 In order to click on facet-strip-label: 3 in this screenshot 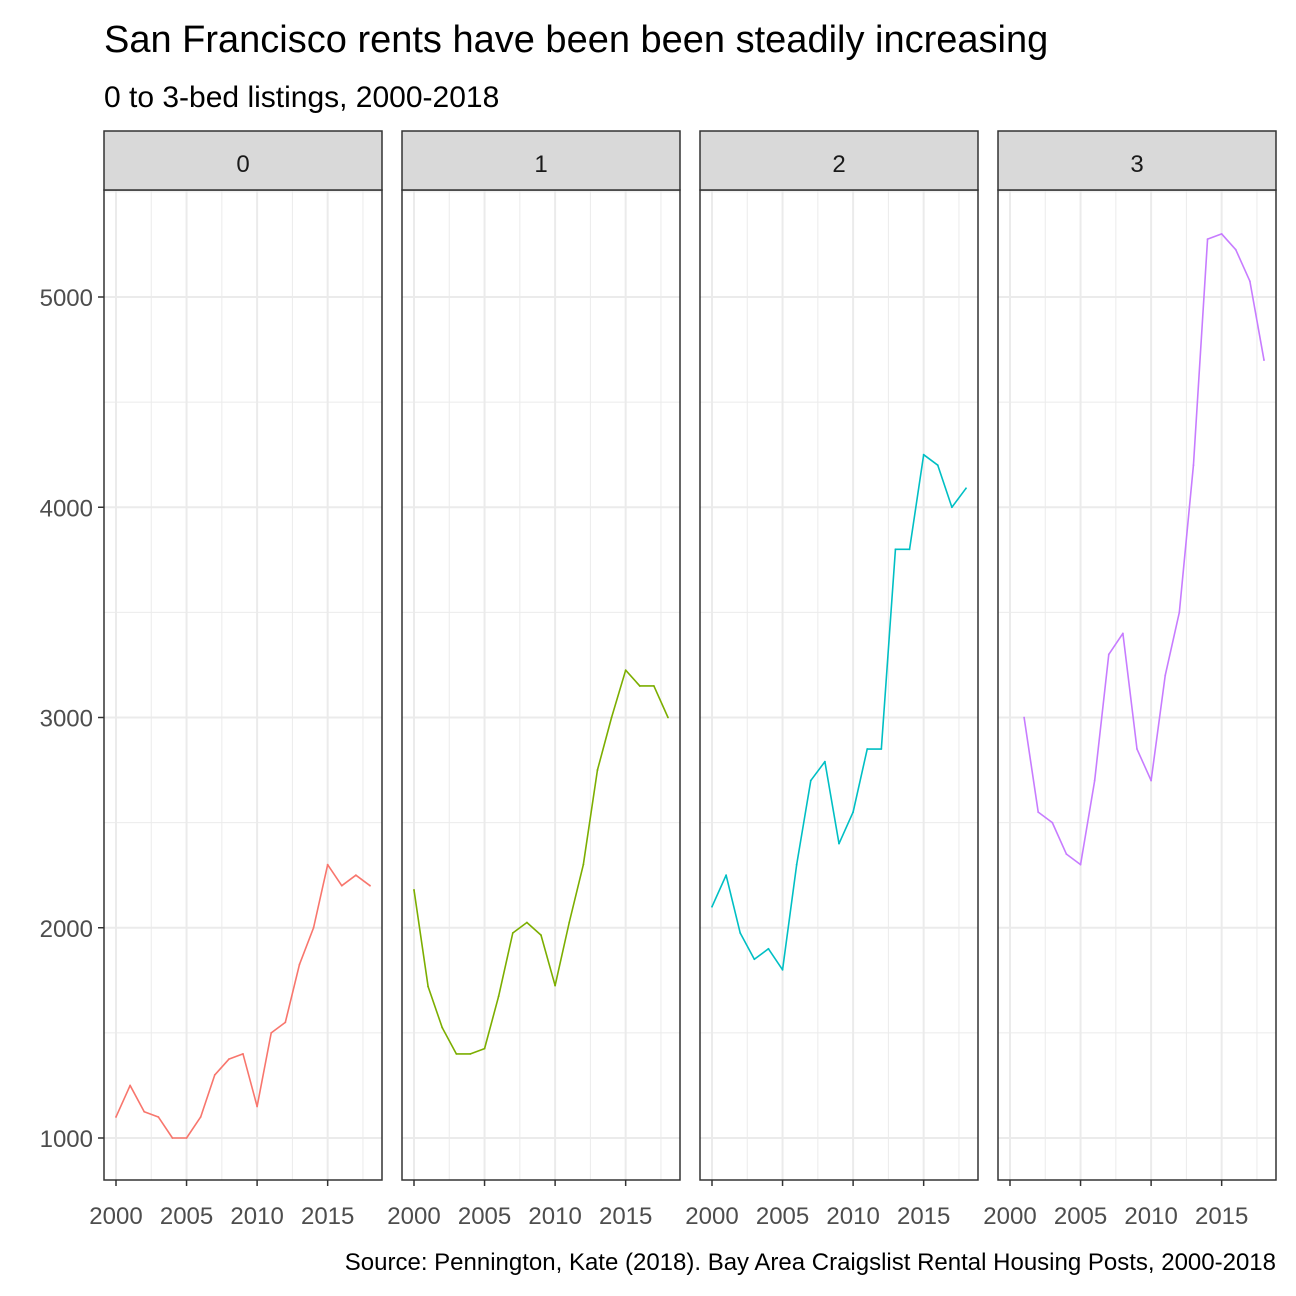, I will do `click(1136, 164)`.